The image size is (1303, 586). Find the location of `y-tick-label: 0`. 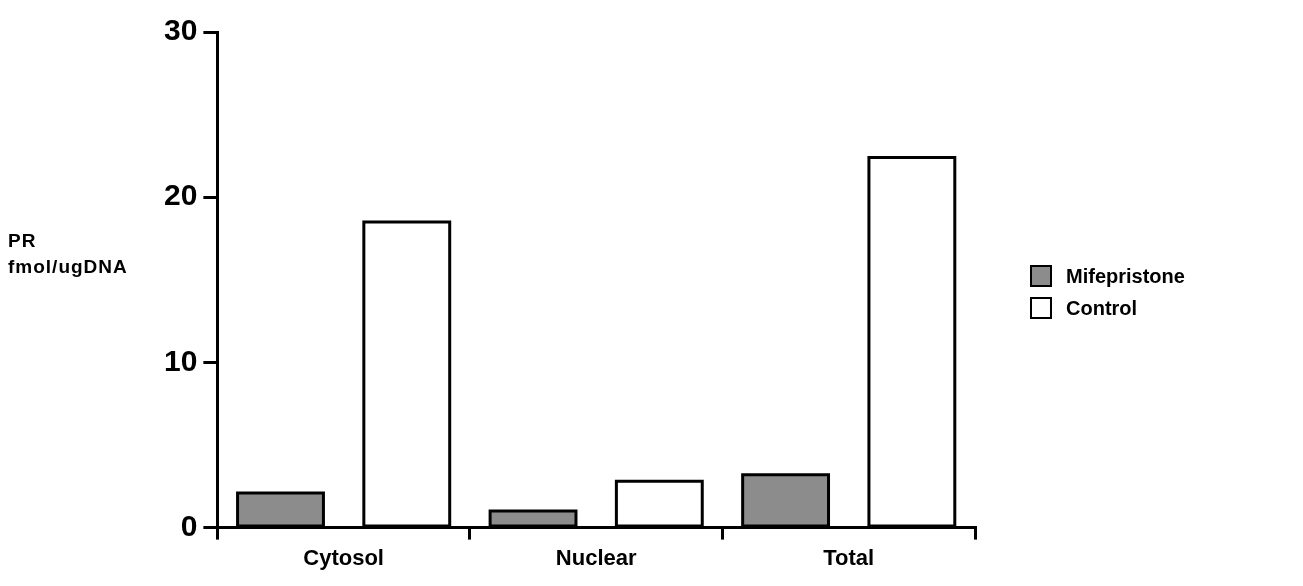

y-tick-label: 0 is located at coordinates (189, 525).